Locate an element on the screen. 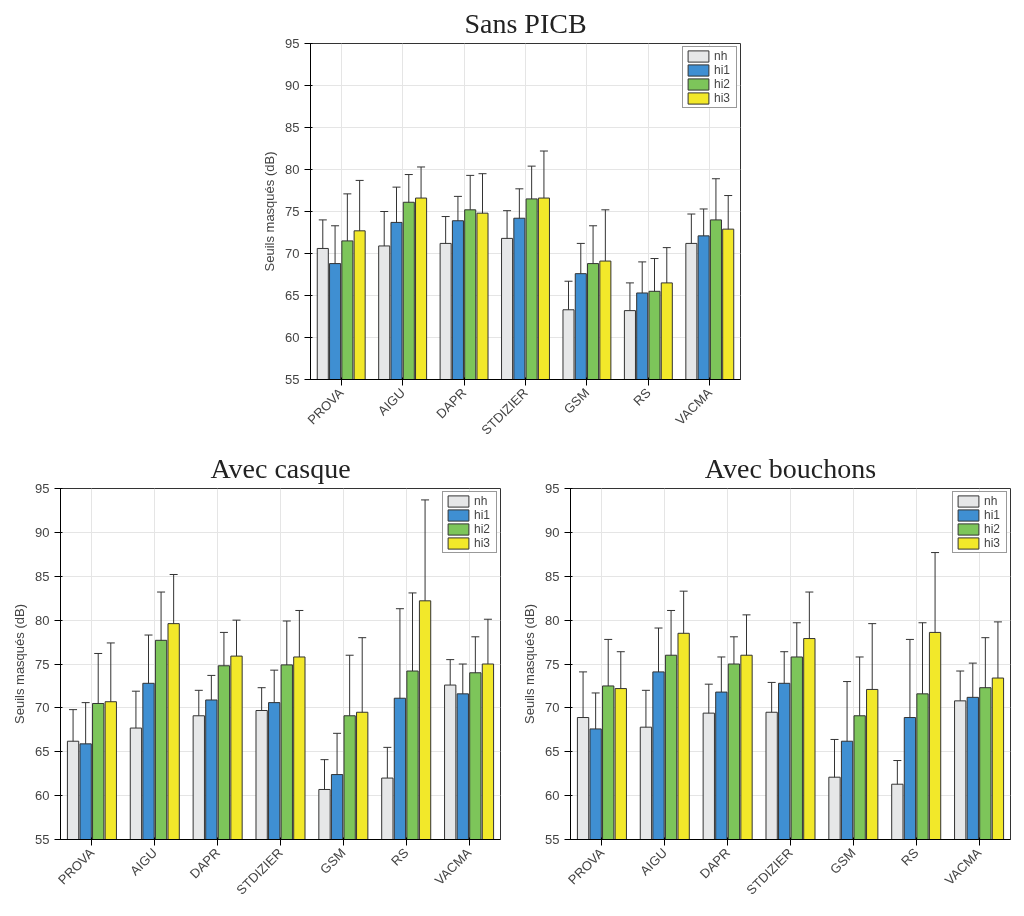 This screenshot has width=1024, height=916. chart-title: Sans PICB is located at coordinates (525, 23).